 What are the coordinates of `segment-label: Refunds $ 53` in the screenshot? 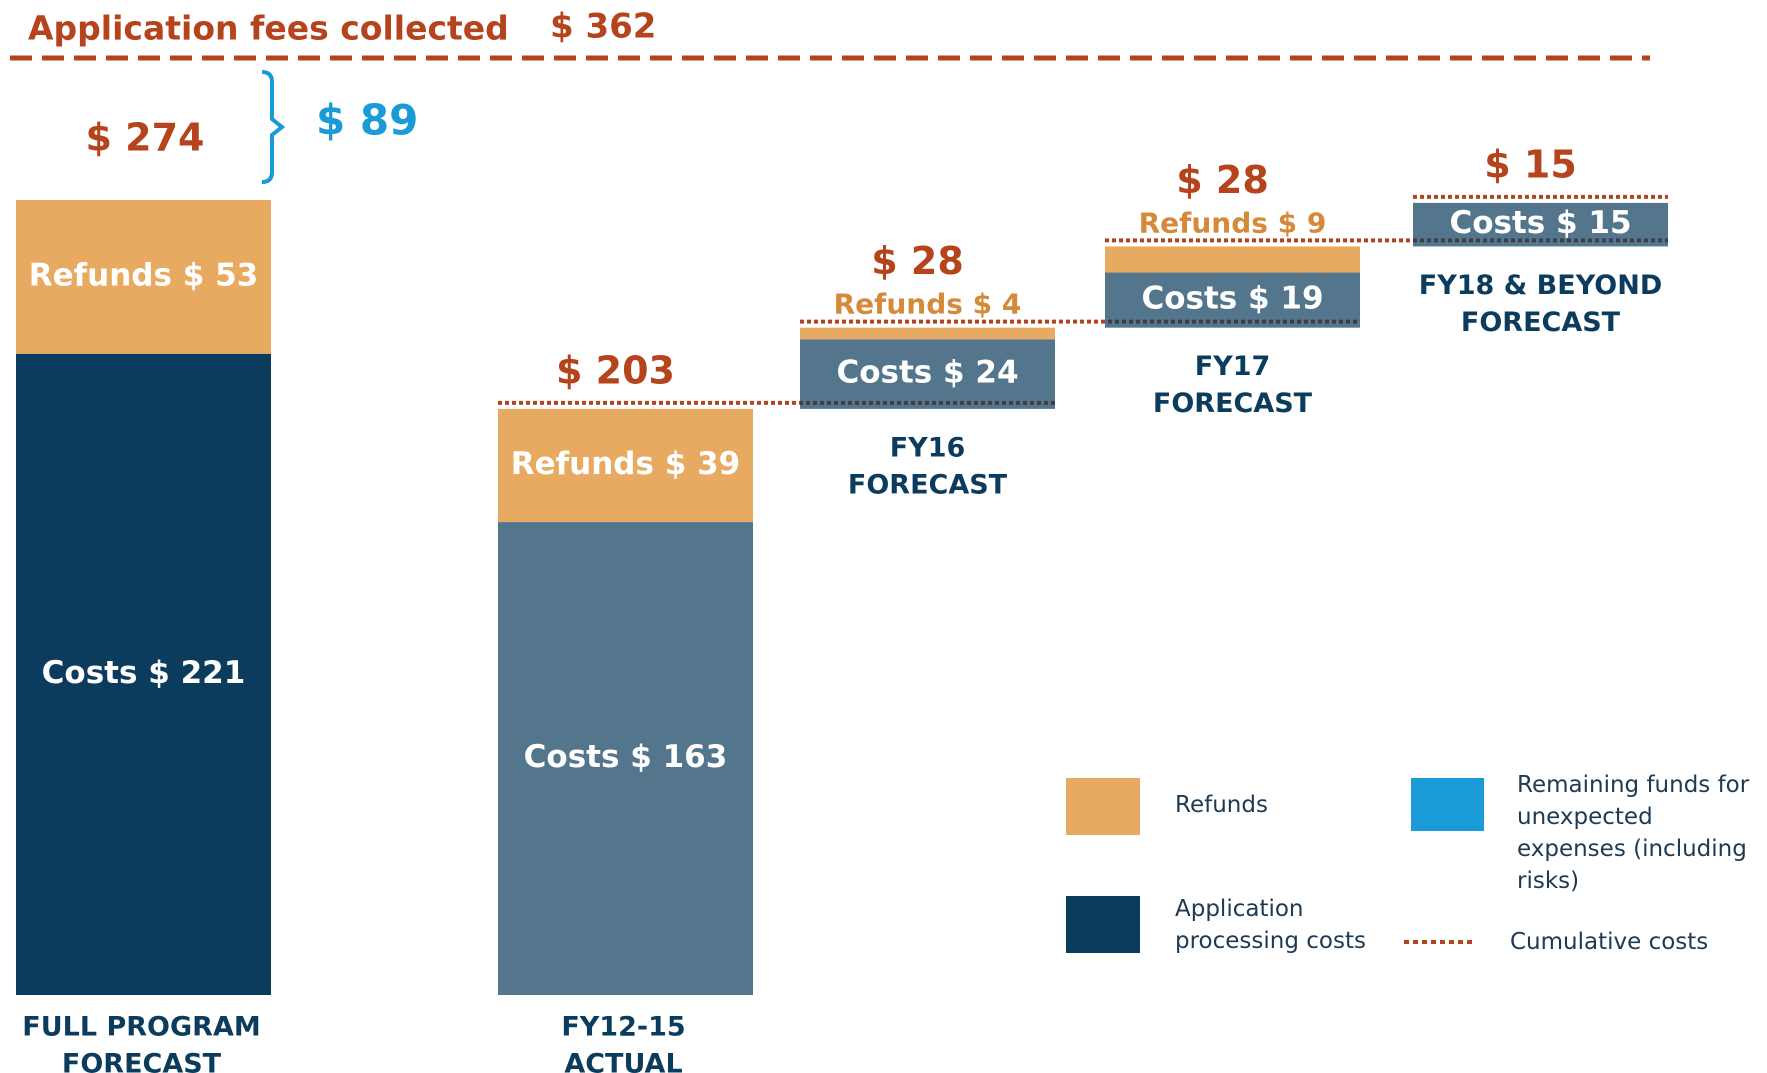 It's located at (143, 275).